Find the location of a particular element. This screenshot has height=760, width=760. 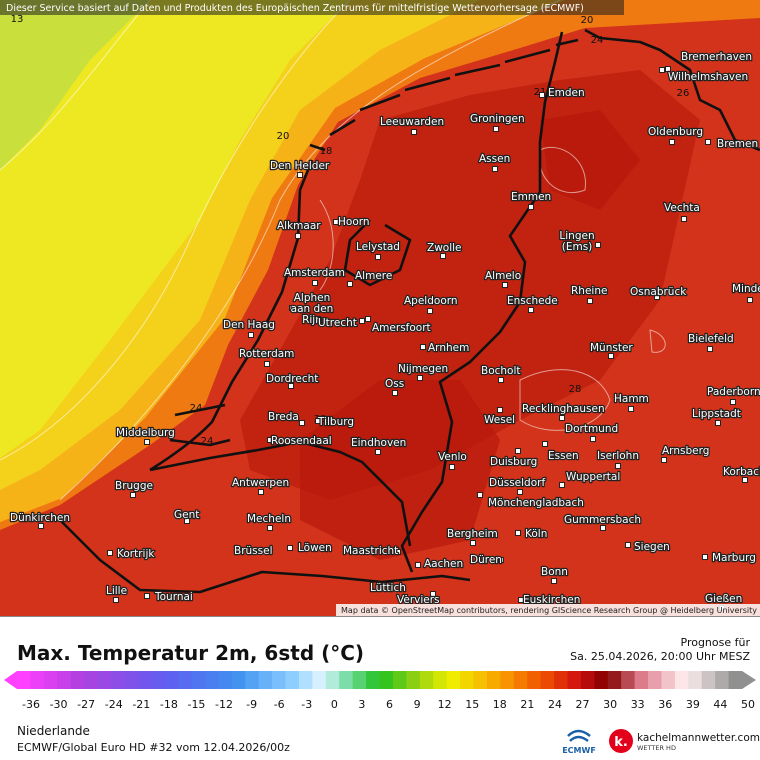

colorbar-tick-label: 50 is located at coordinates (748, 704).